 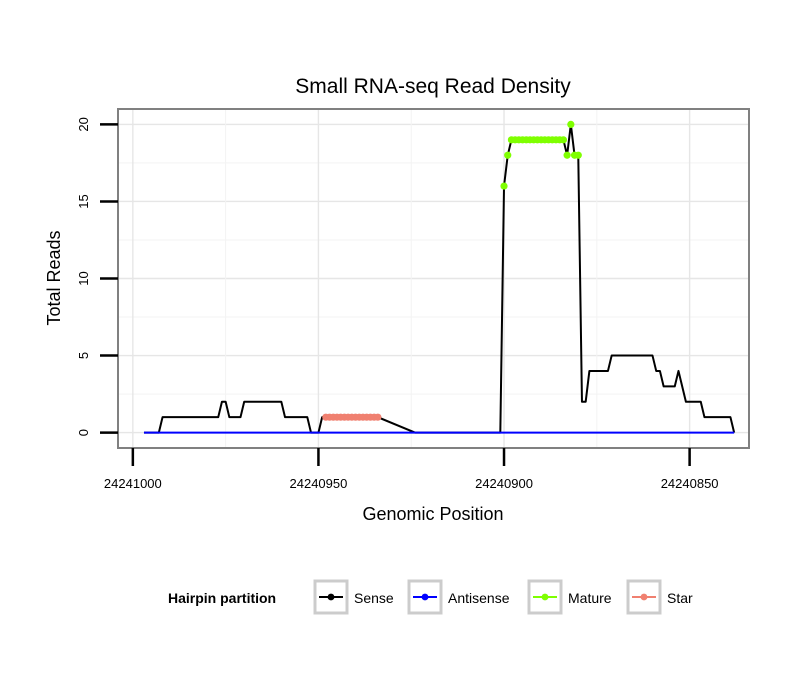 I want to click on legend-label: Star, so click(x=680, y=598).